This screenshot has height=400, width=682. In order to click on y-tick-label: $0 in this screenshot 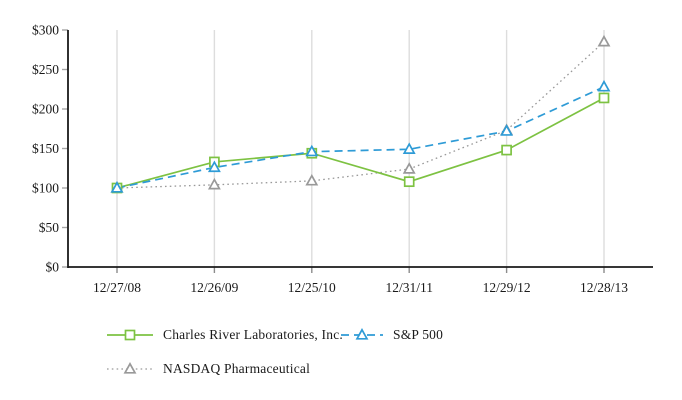, I will do `click(53, 267)`.